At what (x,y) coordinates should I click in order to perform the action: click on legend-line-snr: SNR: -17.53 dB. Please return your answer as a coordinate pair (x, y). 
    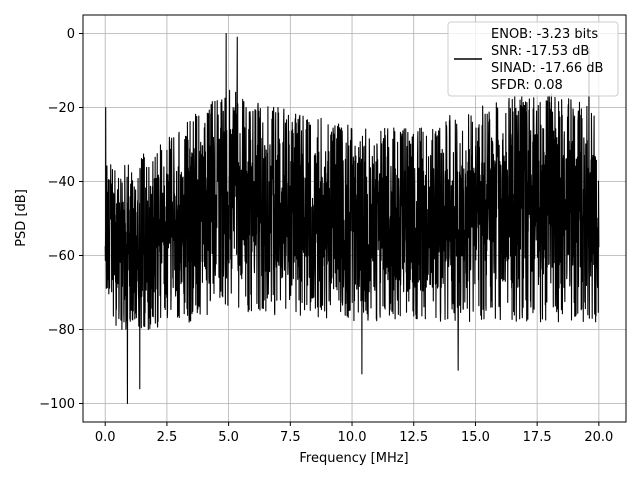
    Looking at the image, I should click on (540, 51).